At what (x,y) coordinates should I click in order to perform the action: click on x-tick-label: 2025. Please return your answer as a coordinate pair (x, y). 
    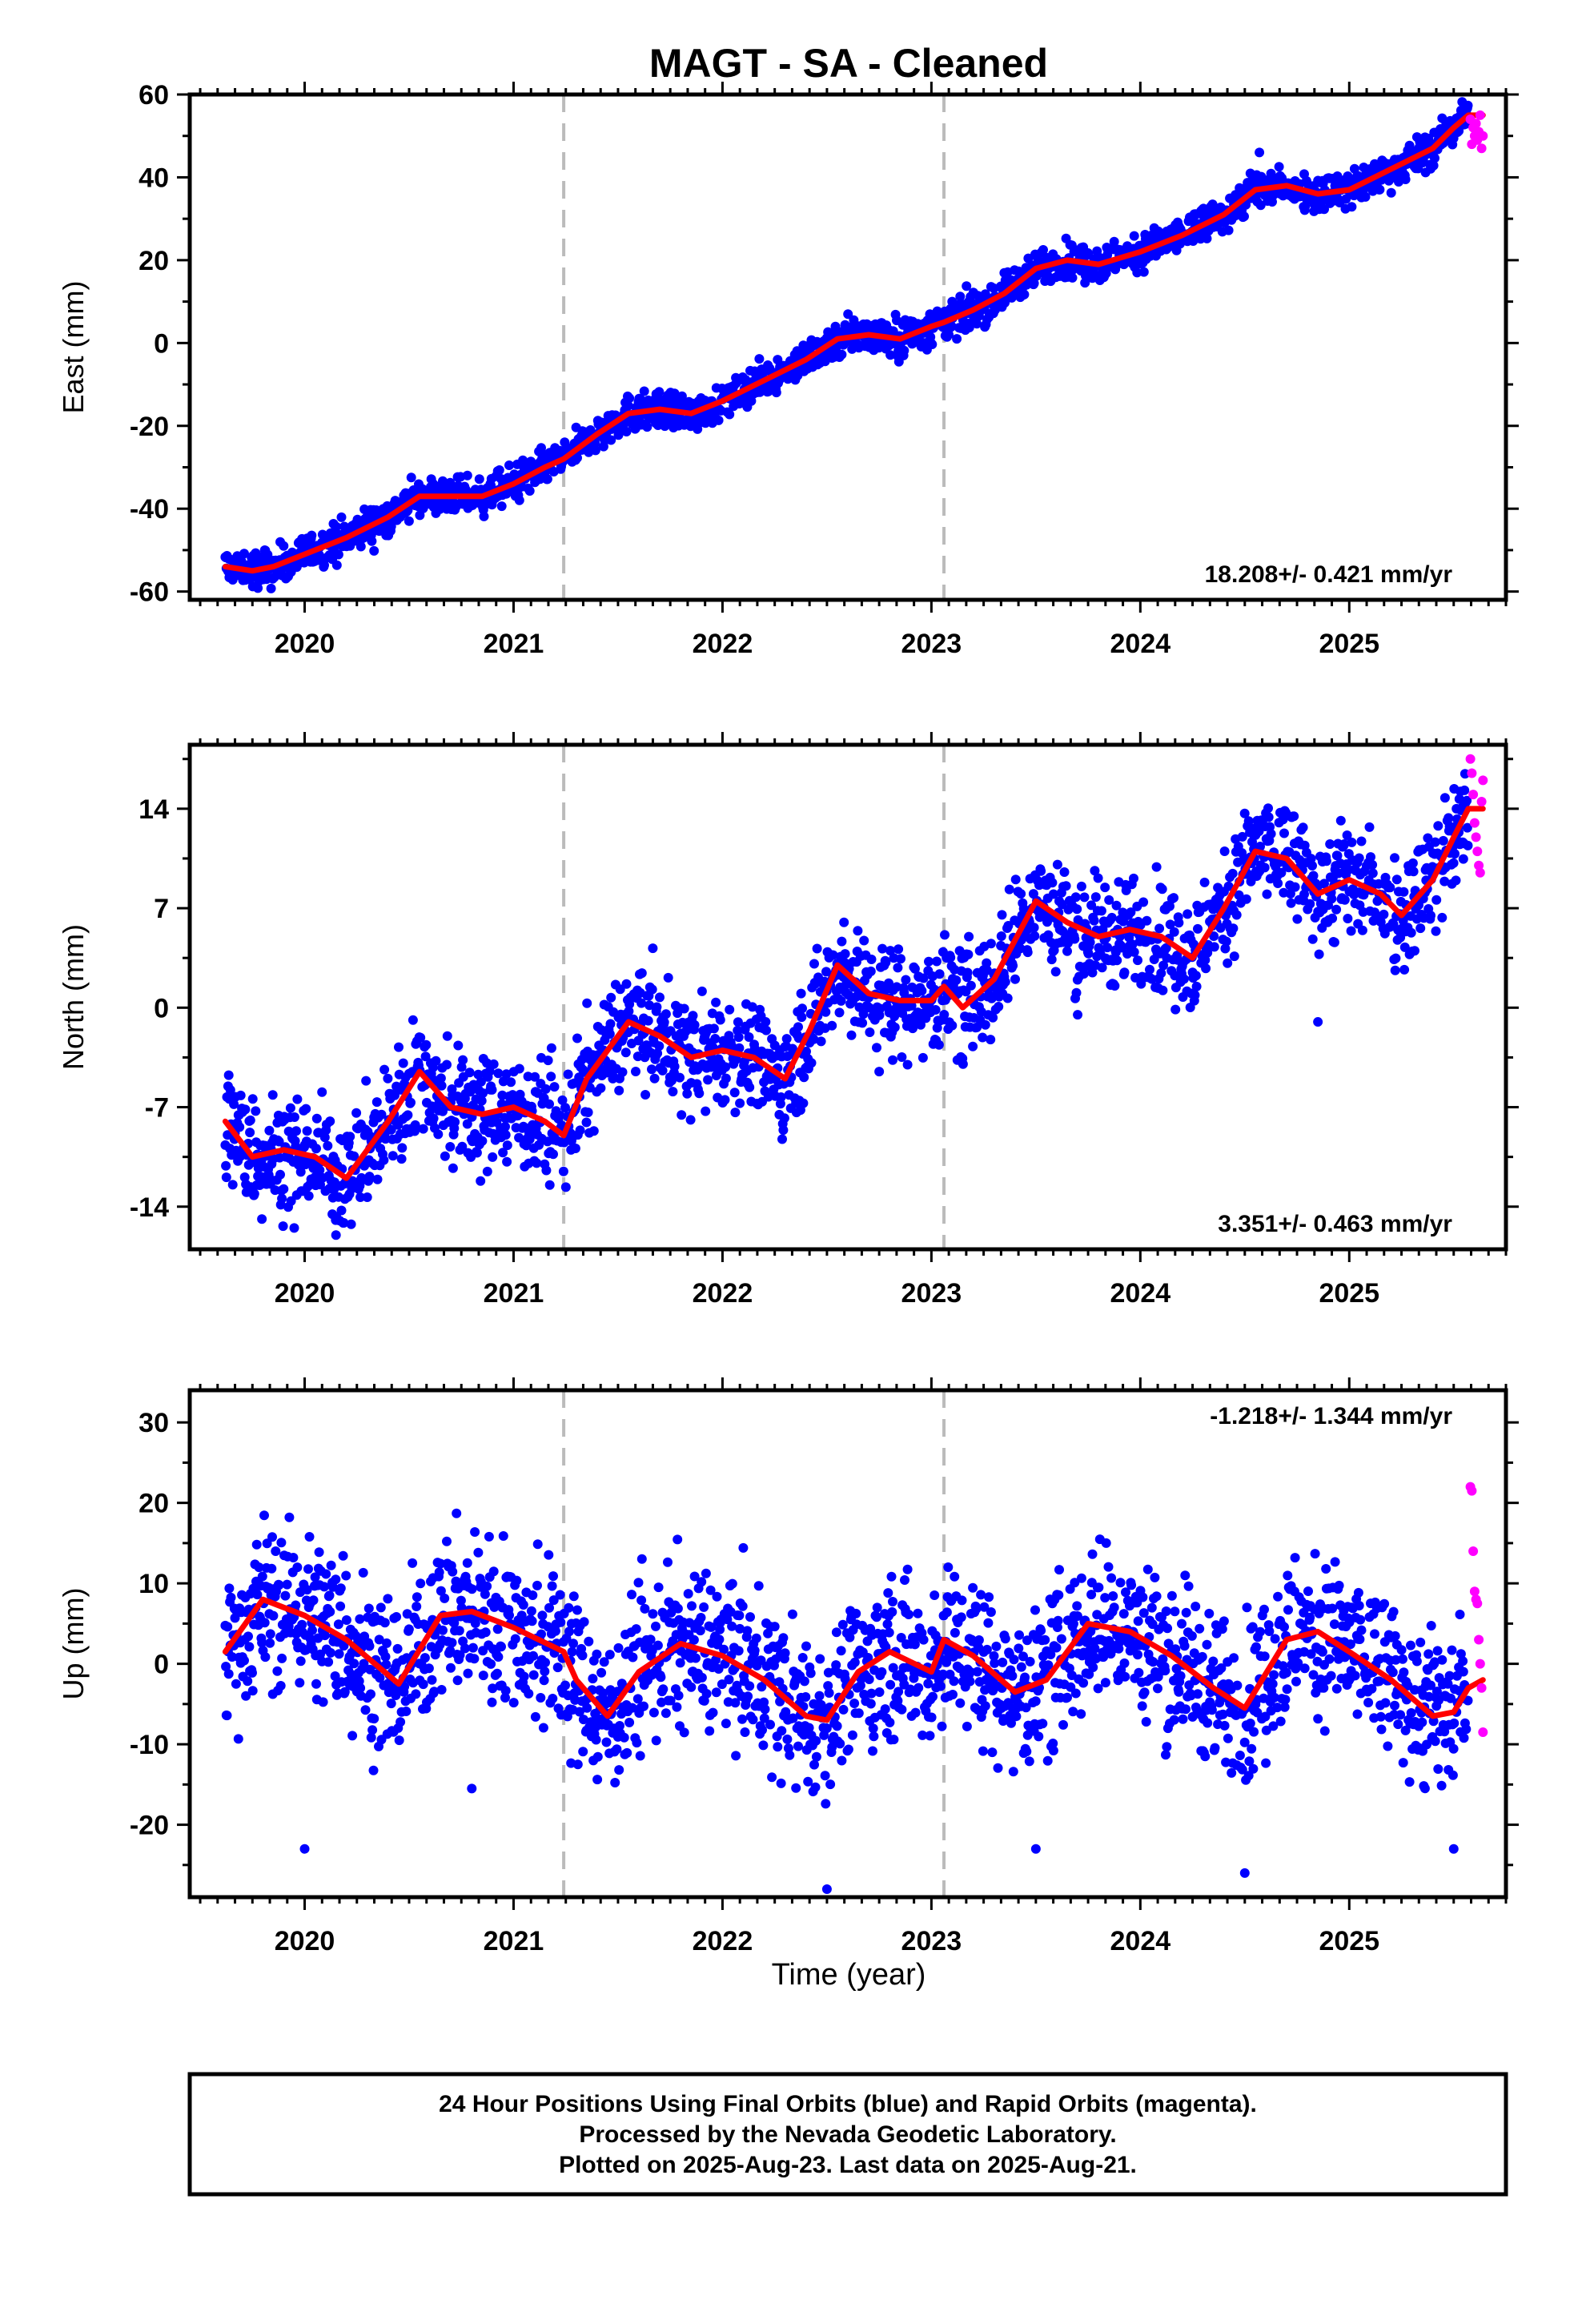
    Looking at the image, I should click on (1349, 1294).